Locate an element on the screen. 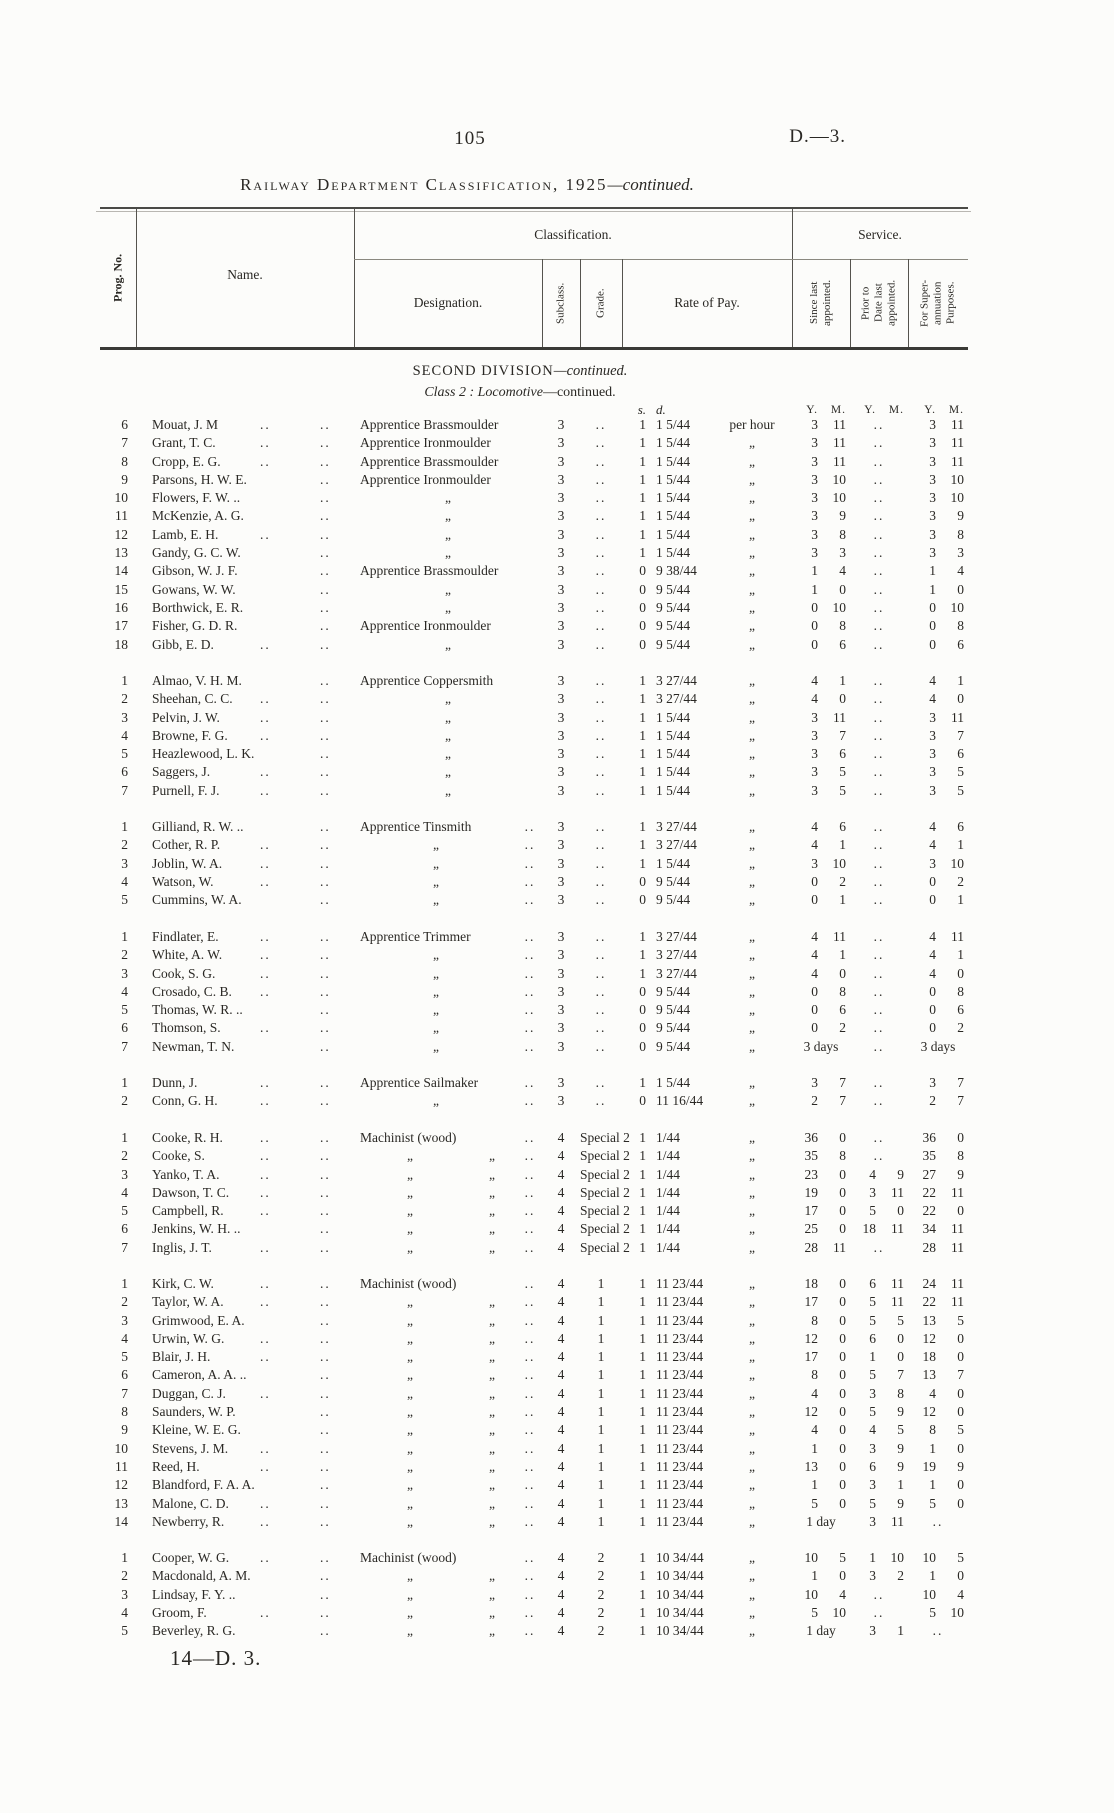  service-superannuation-months: 2 is located at coordinates (960, 1028).